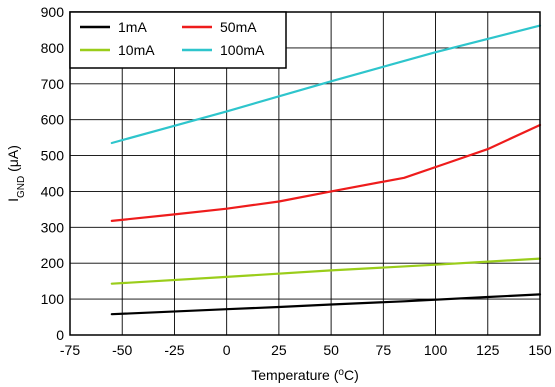  What do you see at coordinates (436, 350) in the screenshot?
I see `x-tick-label: 100` at bounding box center [436, 350].